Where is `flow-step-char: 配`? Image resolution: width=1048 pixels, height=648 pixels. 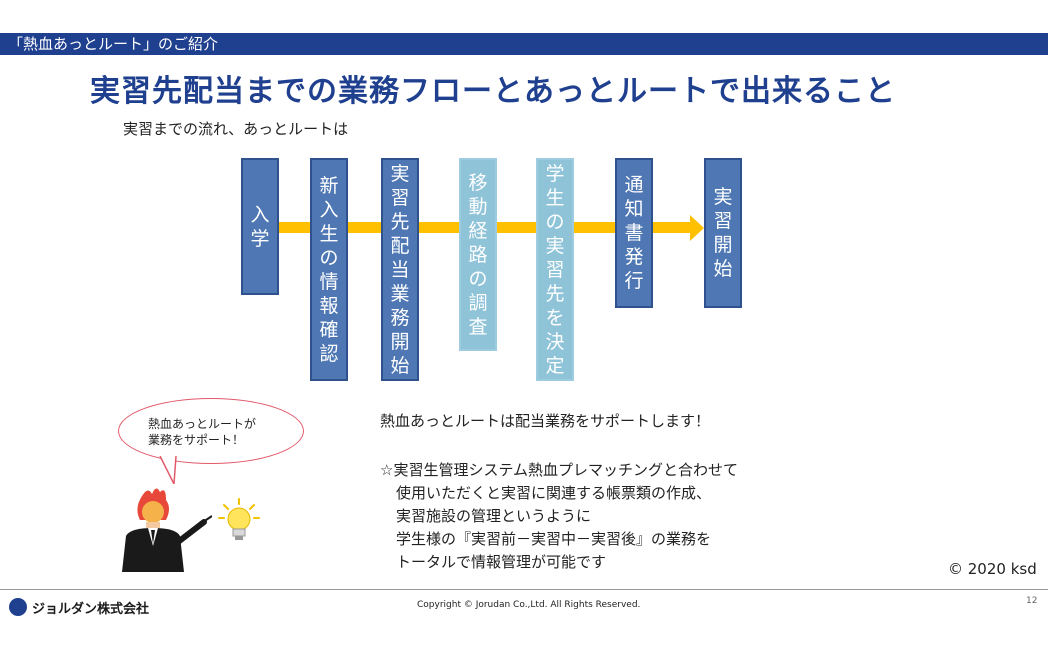
flow-step-char: 配 is located at coordinates (400, 245).